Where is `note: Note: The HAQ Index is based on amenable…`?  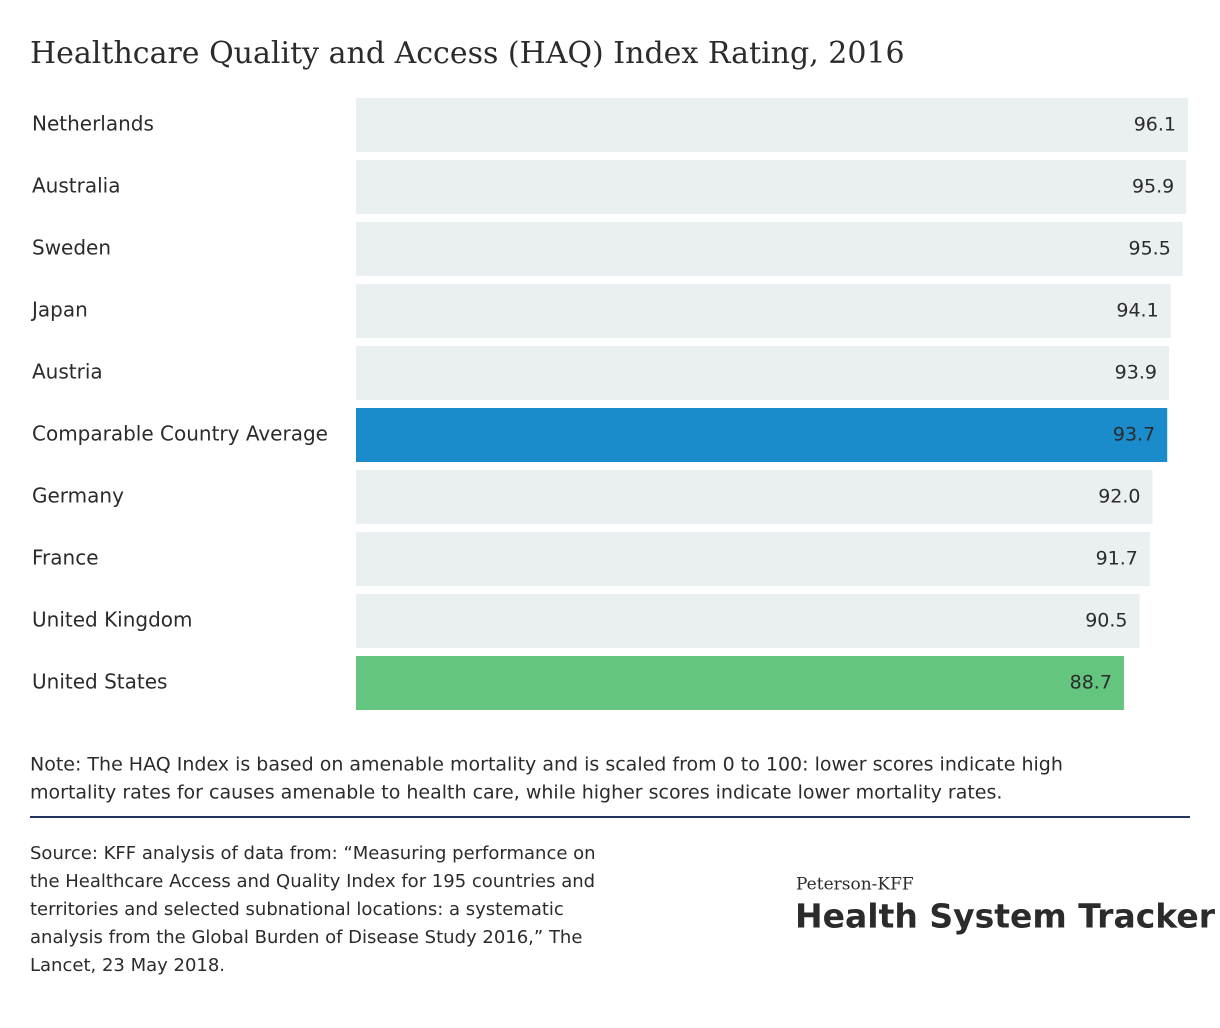 note: Note: The HAQ Index is based on amenable… is located at coordinates (546, 765).